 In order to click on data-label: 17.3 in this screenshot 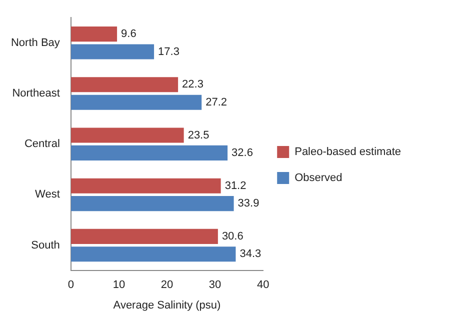, I will do `click(169, 52)`.